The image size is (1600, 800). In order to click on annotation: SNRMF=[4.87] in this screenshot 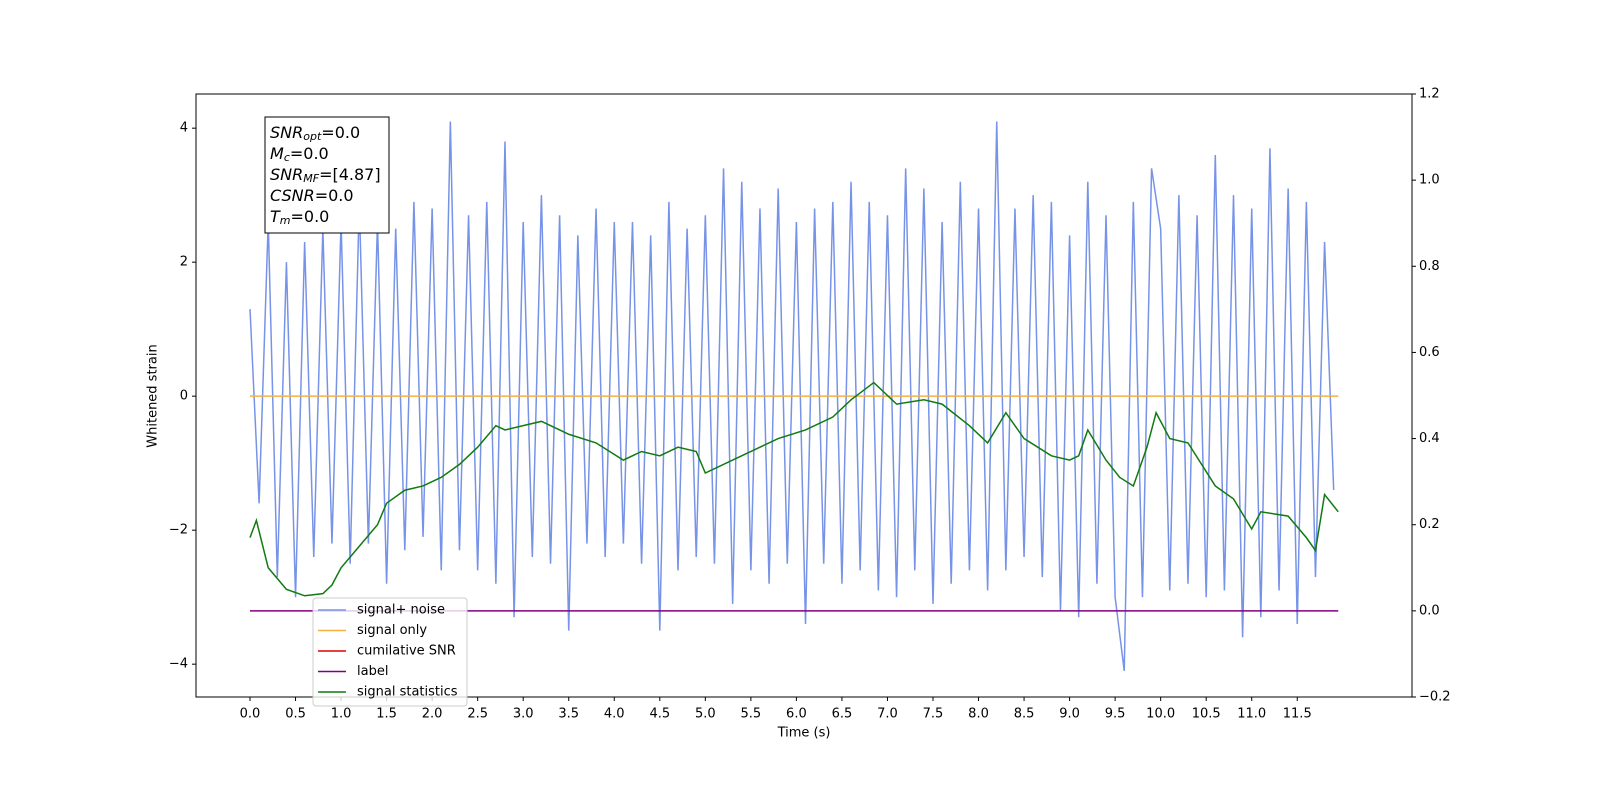, I will do `click(325, 175)`.